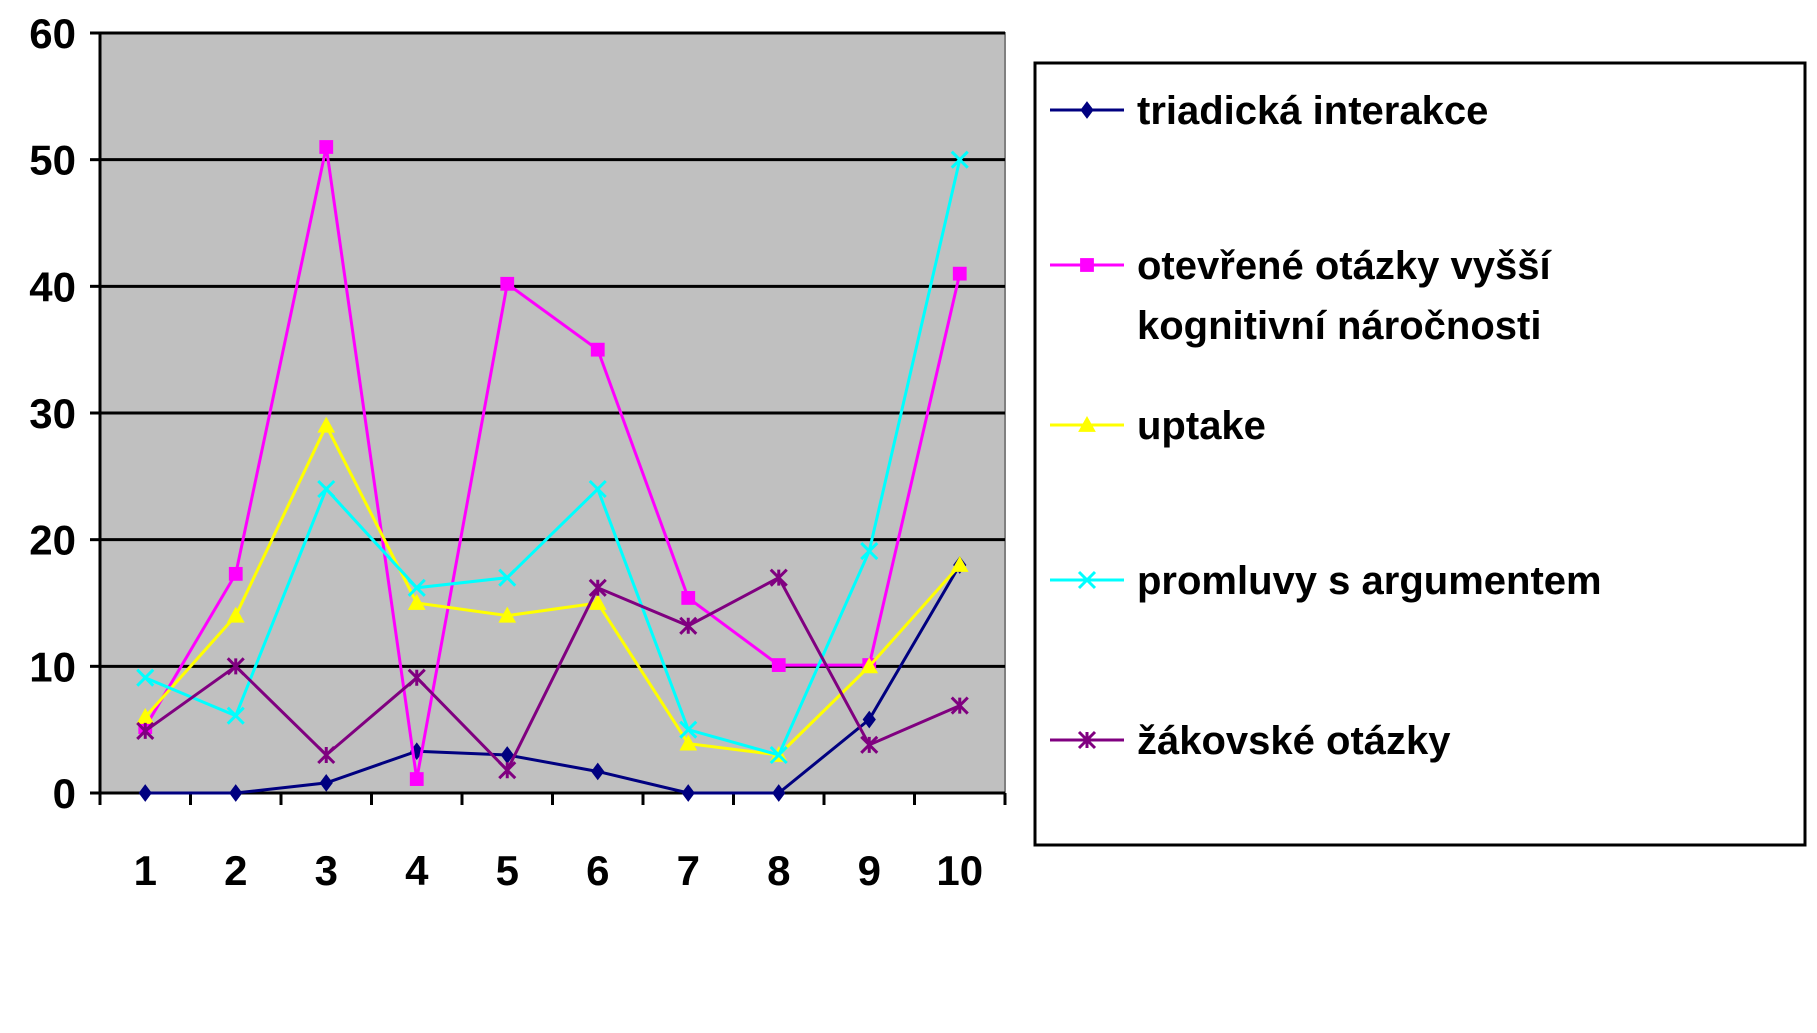 Image resolution: width=1817 pixels, height=1033 pixels. I want to click on legend-entry: promluvy s argumentem, so click(1326, 581).